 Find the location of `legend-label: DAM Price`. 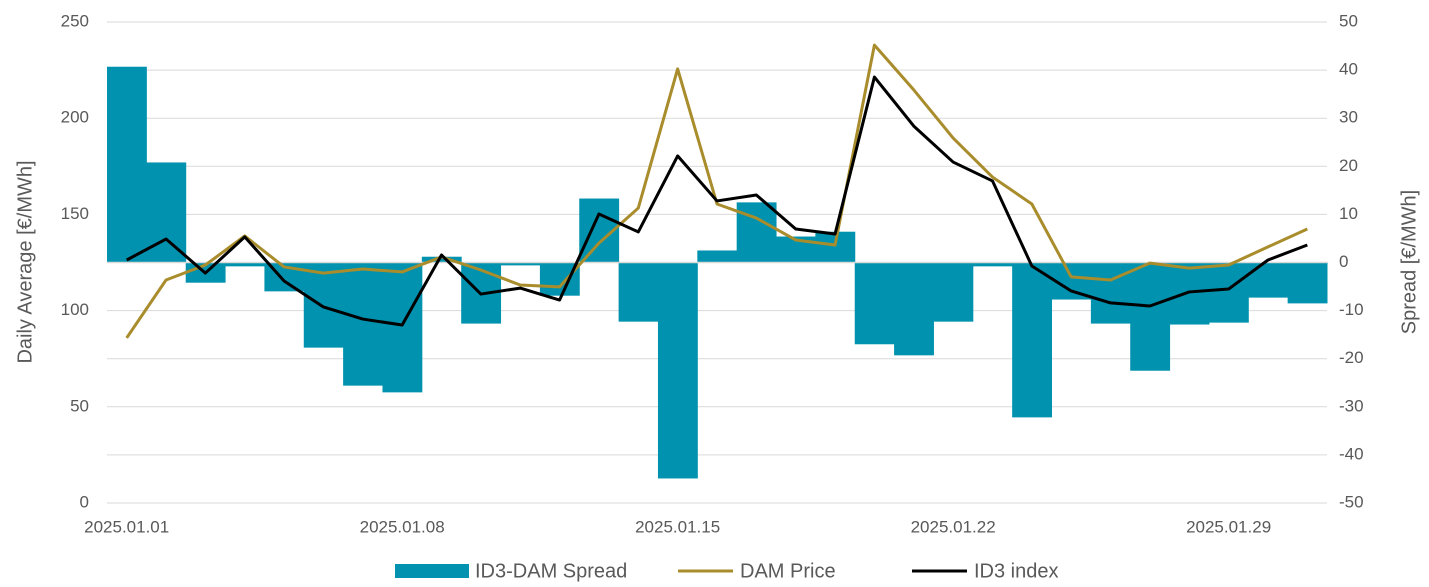

legend-label: DAM Price is located at coordinates (788, 571).